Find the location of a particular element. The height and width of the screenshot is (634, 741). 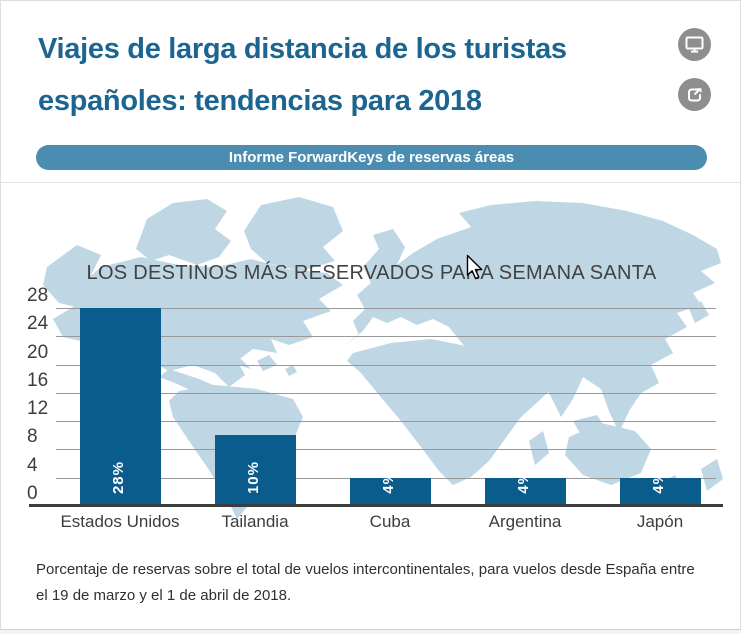

x-axis-label: Tailandia is located at coordinates (255, 521).